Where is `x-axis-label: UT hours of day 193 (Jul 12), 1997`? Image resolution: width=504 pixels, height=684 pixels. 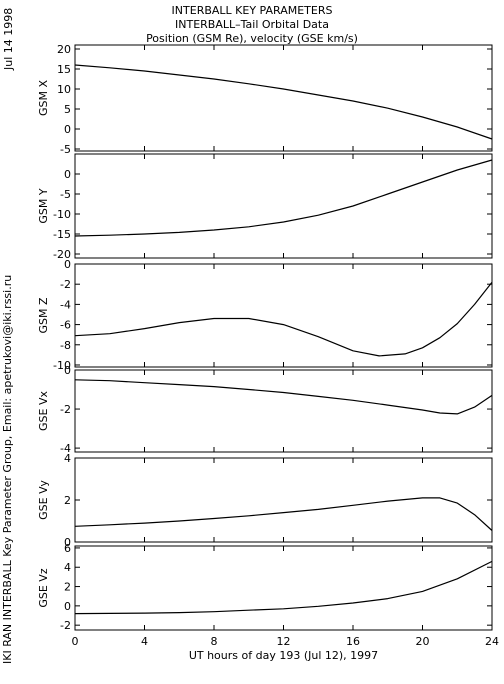 x-axis-label: UT hours of day 193 (Jul 12), 1997 is located at coordinates (283, 655).